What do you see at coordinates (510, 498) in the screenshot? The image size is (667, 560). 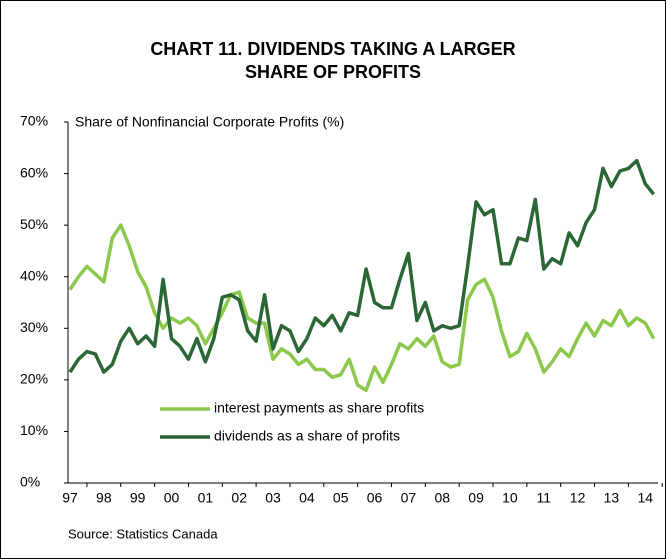 I see `x-tick-label: 10` at bounding box center [510, 498].